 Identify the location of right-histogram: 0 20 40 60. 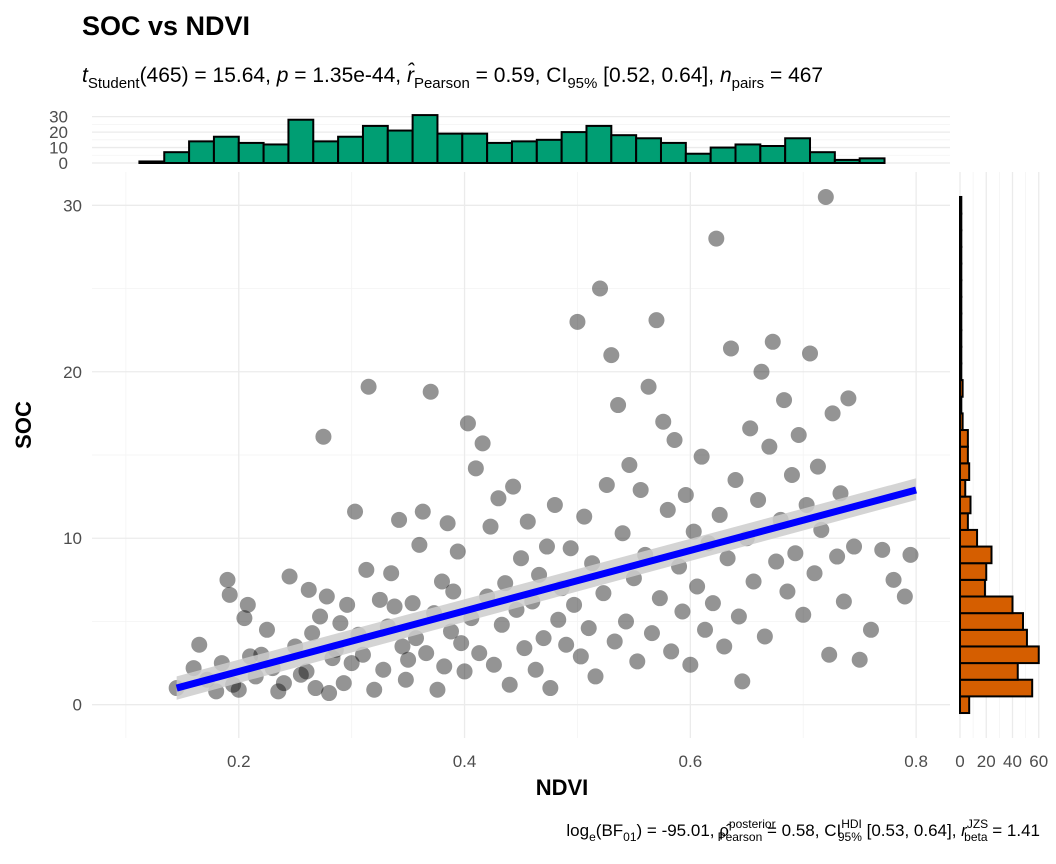
(1001, 471).